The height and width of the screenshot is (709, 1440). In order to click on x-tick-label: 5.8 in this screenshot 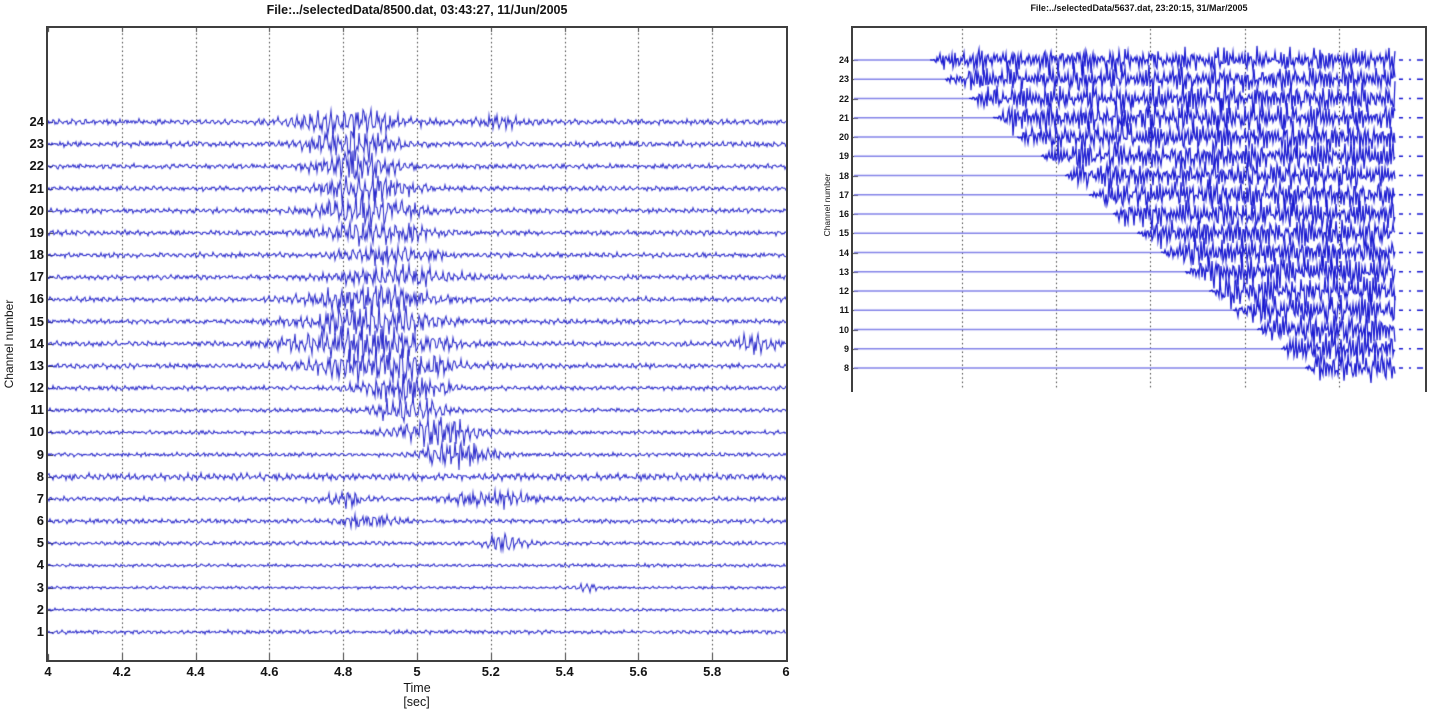, I will do `click(712, 671)`.